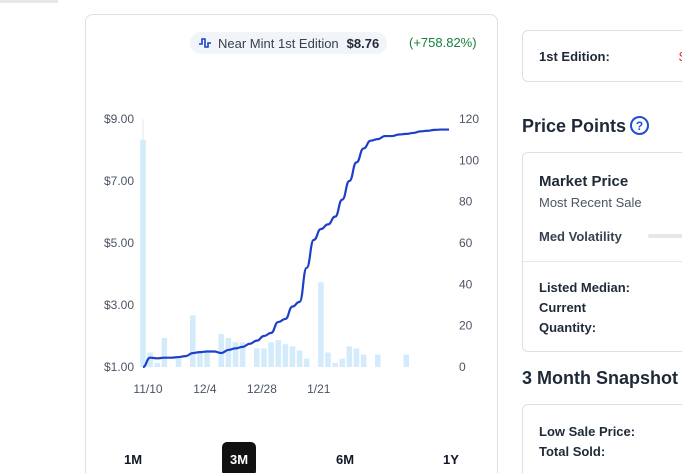  Describe the element at coordinates (584, 181) in the screenshot. I see `market-price-label: Market Price` at that location.